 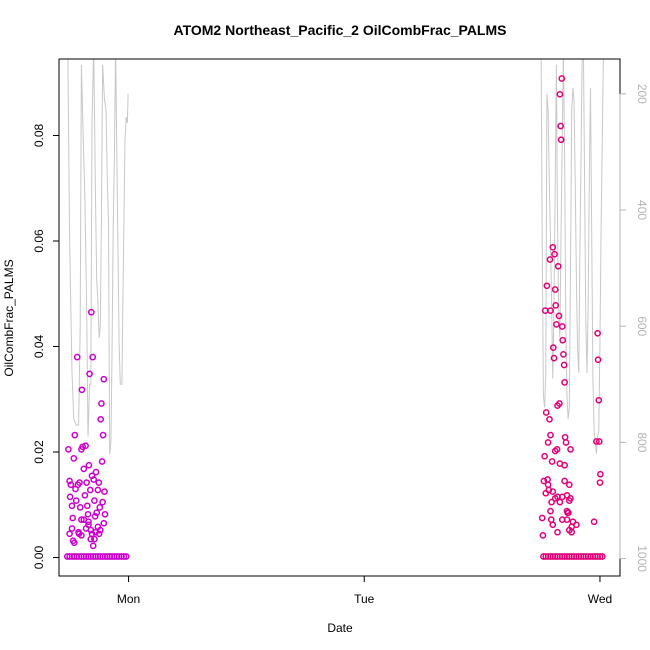 I want to click on y-tick-label: 0.02, so click(x=39, y=452).